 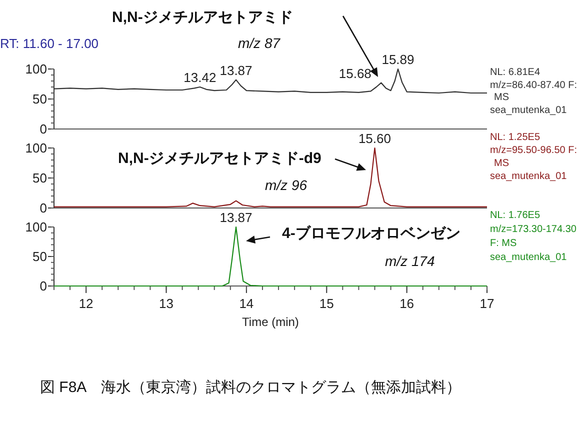 What do you see at coordinates (260, 43) in the screenshot?
I see `text: m/z 87` at bounding box center [260, 43].